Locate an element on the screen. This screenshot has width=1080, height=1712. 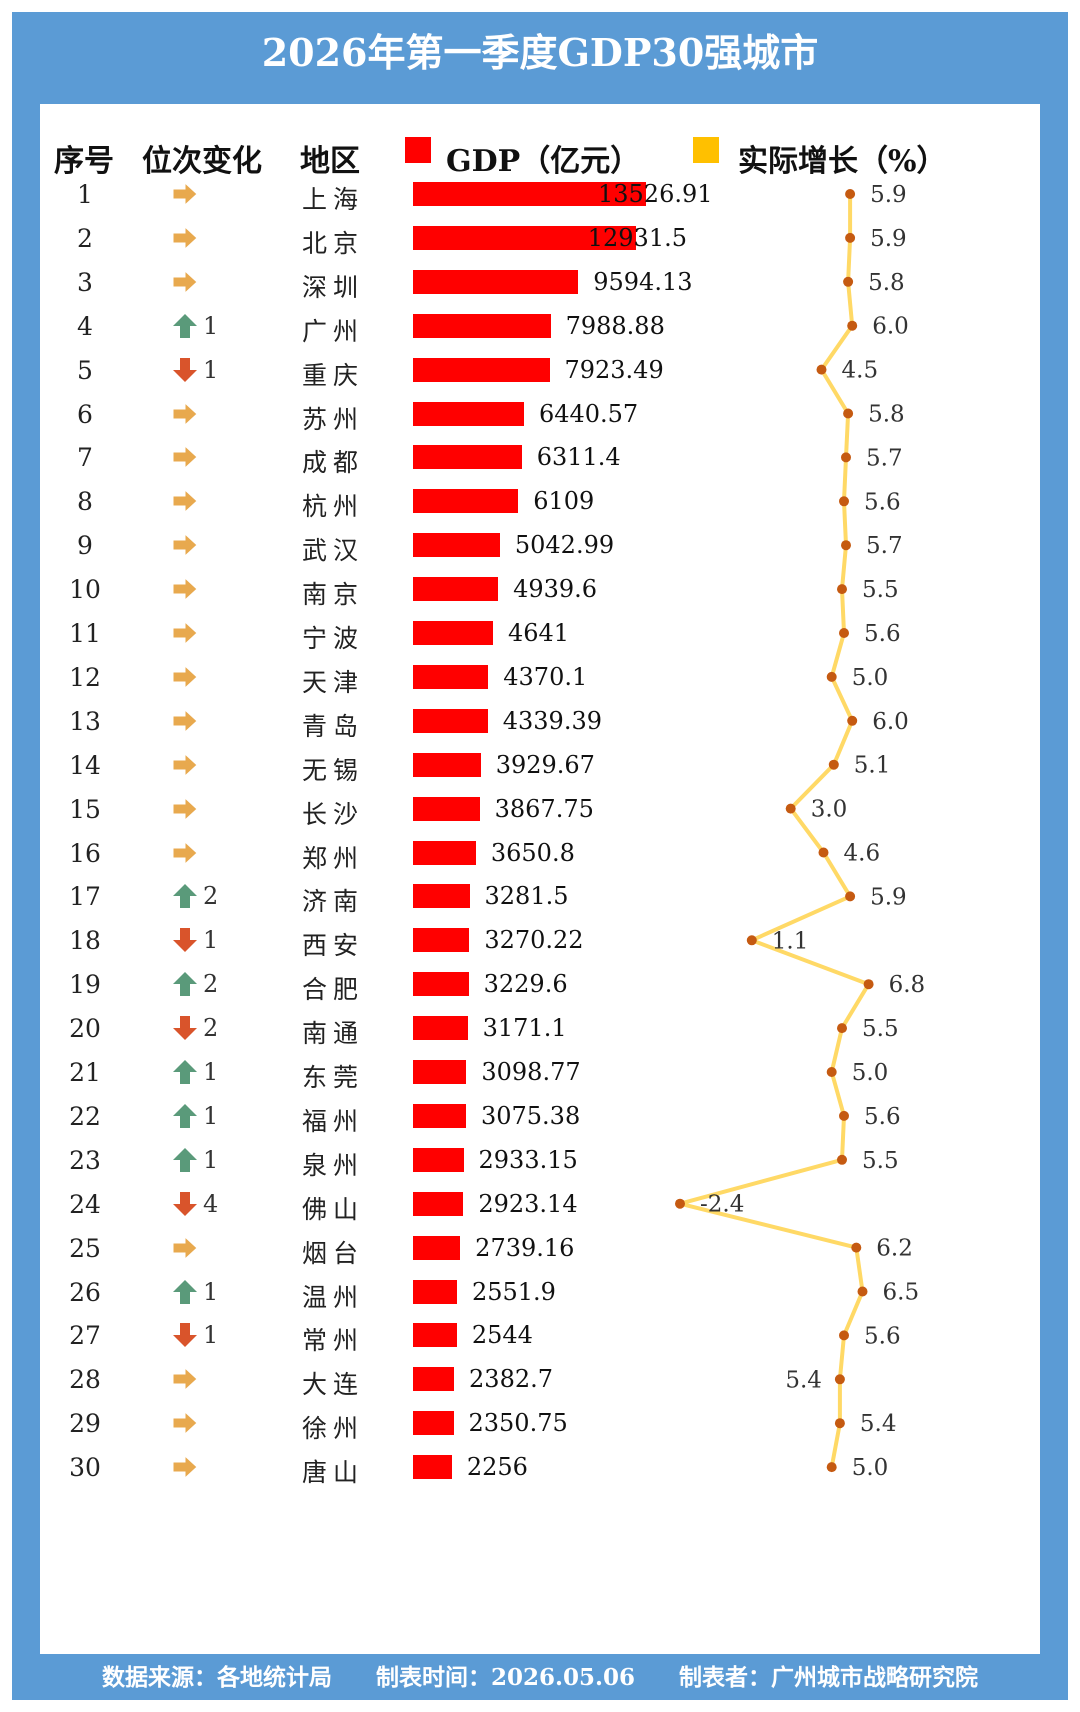
growth-value-label: 5.7 is located at coordinates (884, 546).